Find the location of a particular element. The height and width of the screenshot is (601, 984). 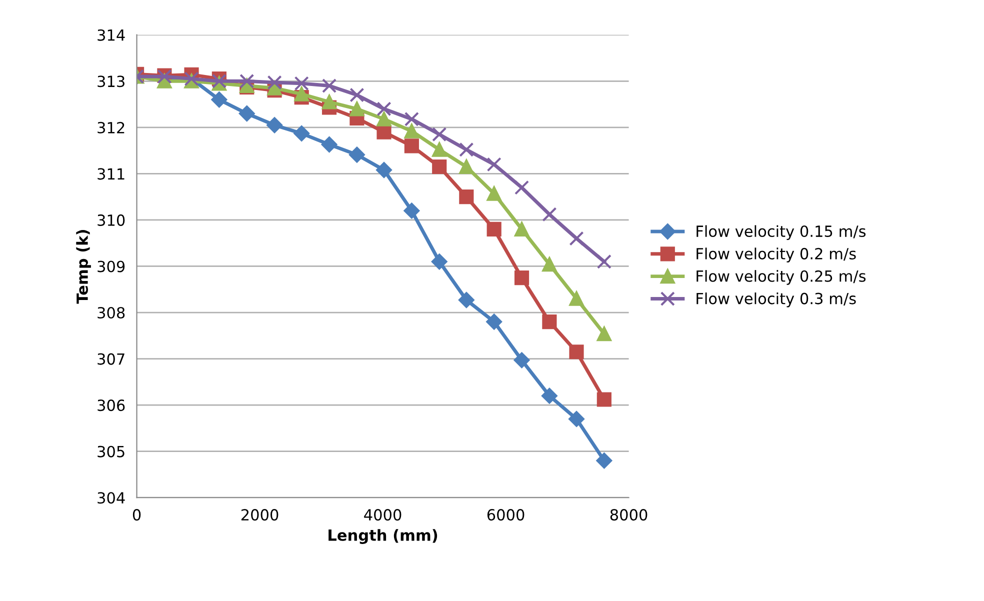

legend-label: Flow velocity 0.15 m/s is located at coordinates (781, 232).